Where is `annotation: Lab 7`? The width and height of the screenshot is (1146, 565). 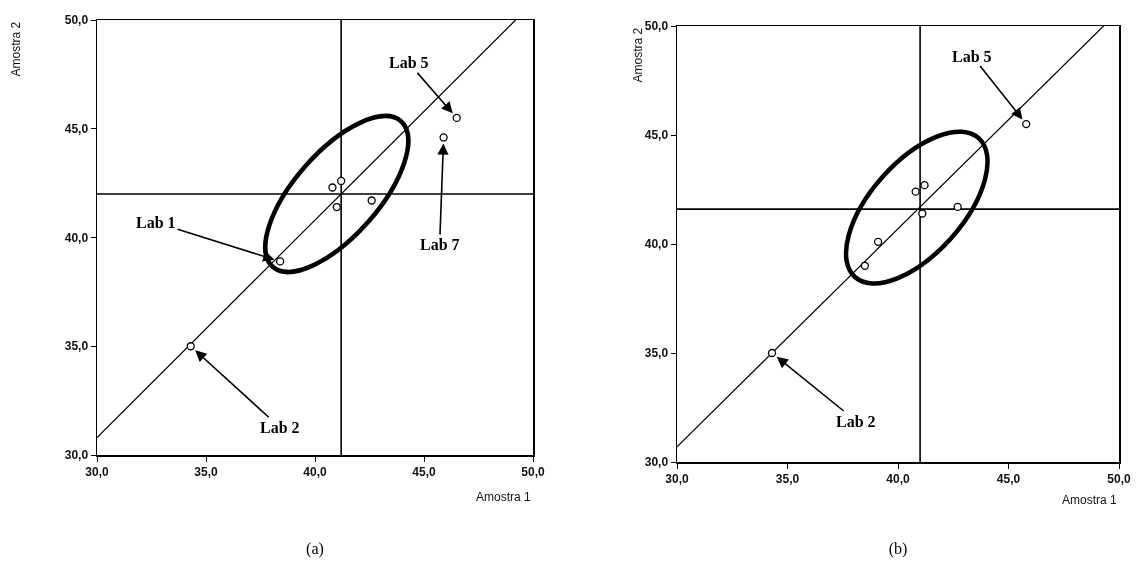 annotation: Lab 7 is located at coordinates (440, 244).